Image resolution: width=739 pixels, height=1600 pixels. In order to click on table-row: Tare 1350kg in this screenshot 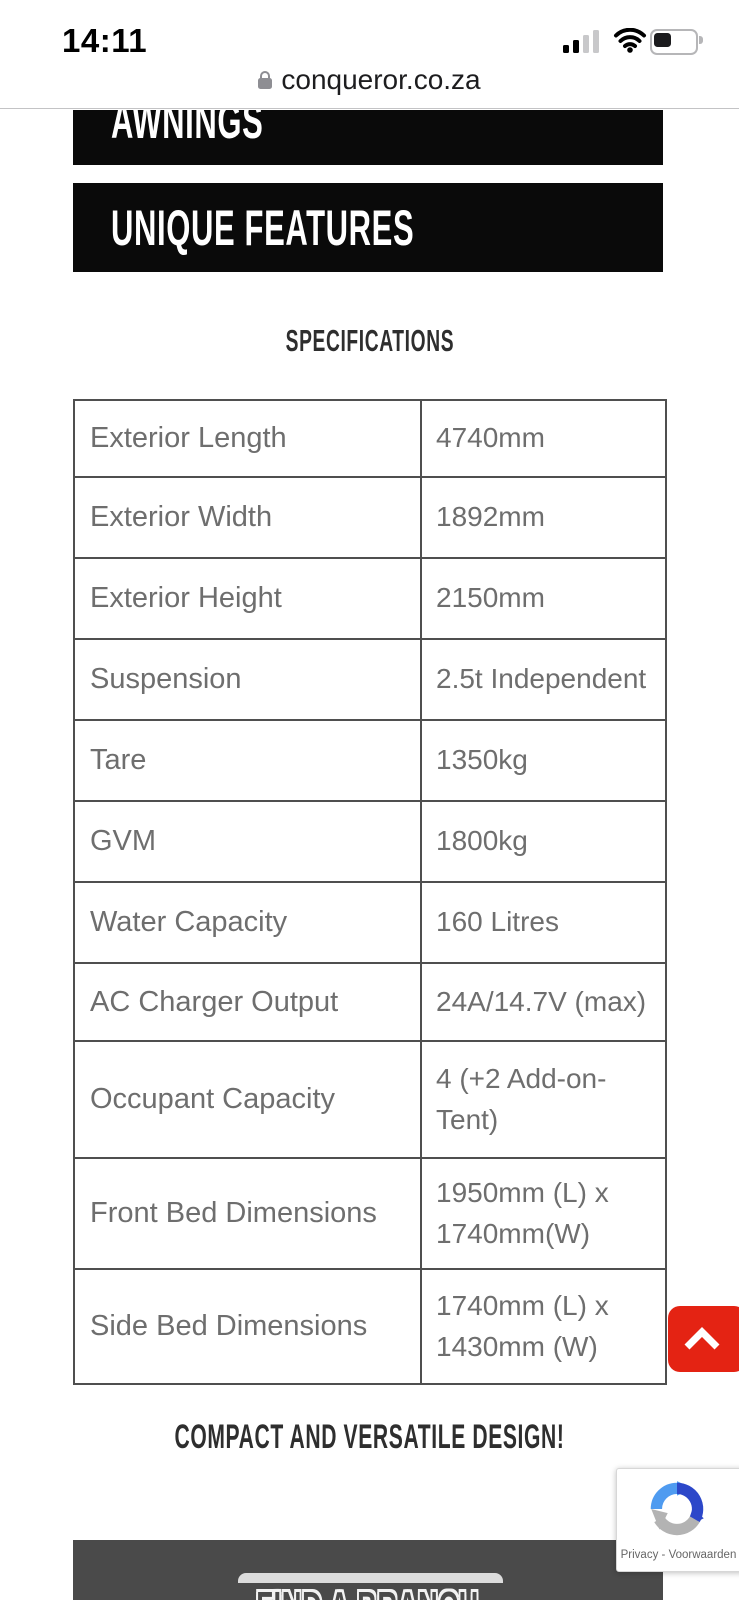, I will do `click(370, 760)`.